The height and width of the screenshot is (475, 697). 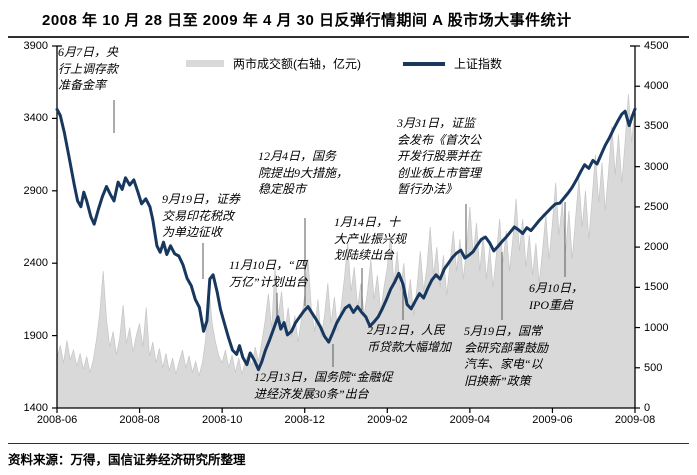 I want to click on left-axis-tick-label: 2400, so click(x=35, y=263).